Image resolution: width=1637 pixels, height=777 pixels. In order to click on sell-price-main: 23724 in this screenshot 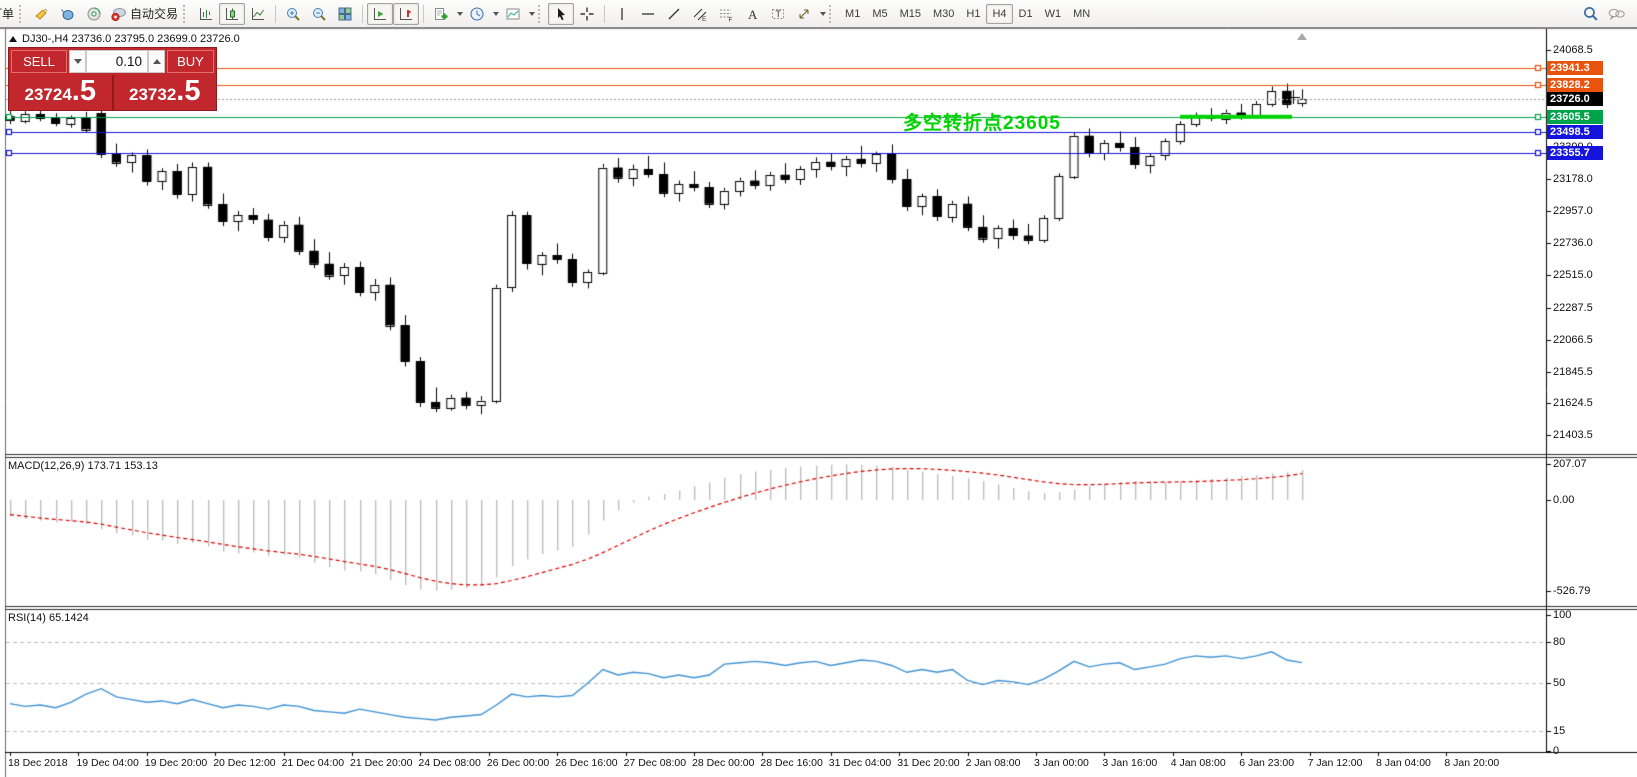, I will do `click(48, 94)`.